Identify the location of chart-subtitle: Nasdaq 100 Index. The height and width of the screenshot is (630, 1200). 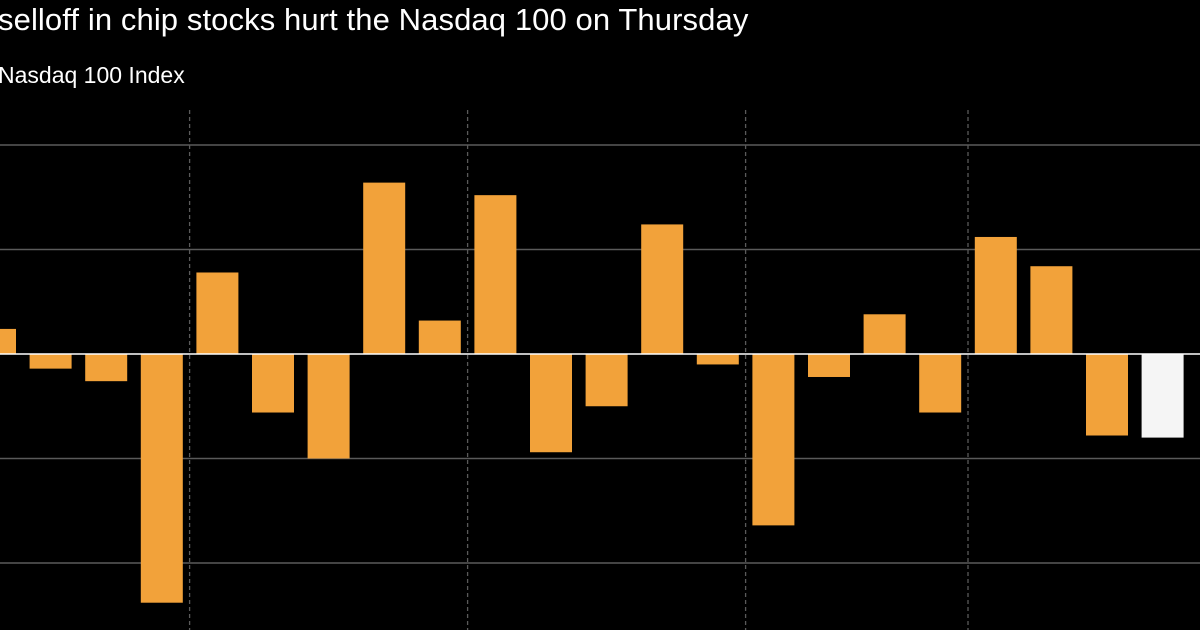
(92, 75).